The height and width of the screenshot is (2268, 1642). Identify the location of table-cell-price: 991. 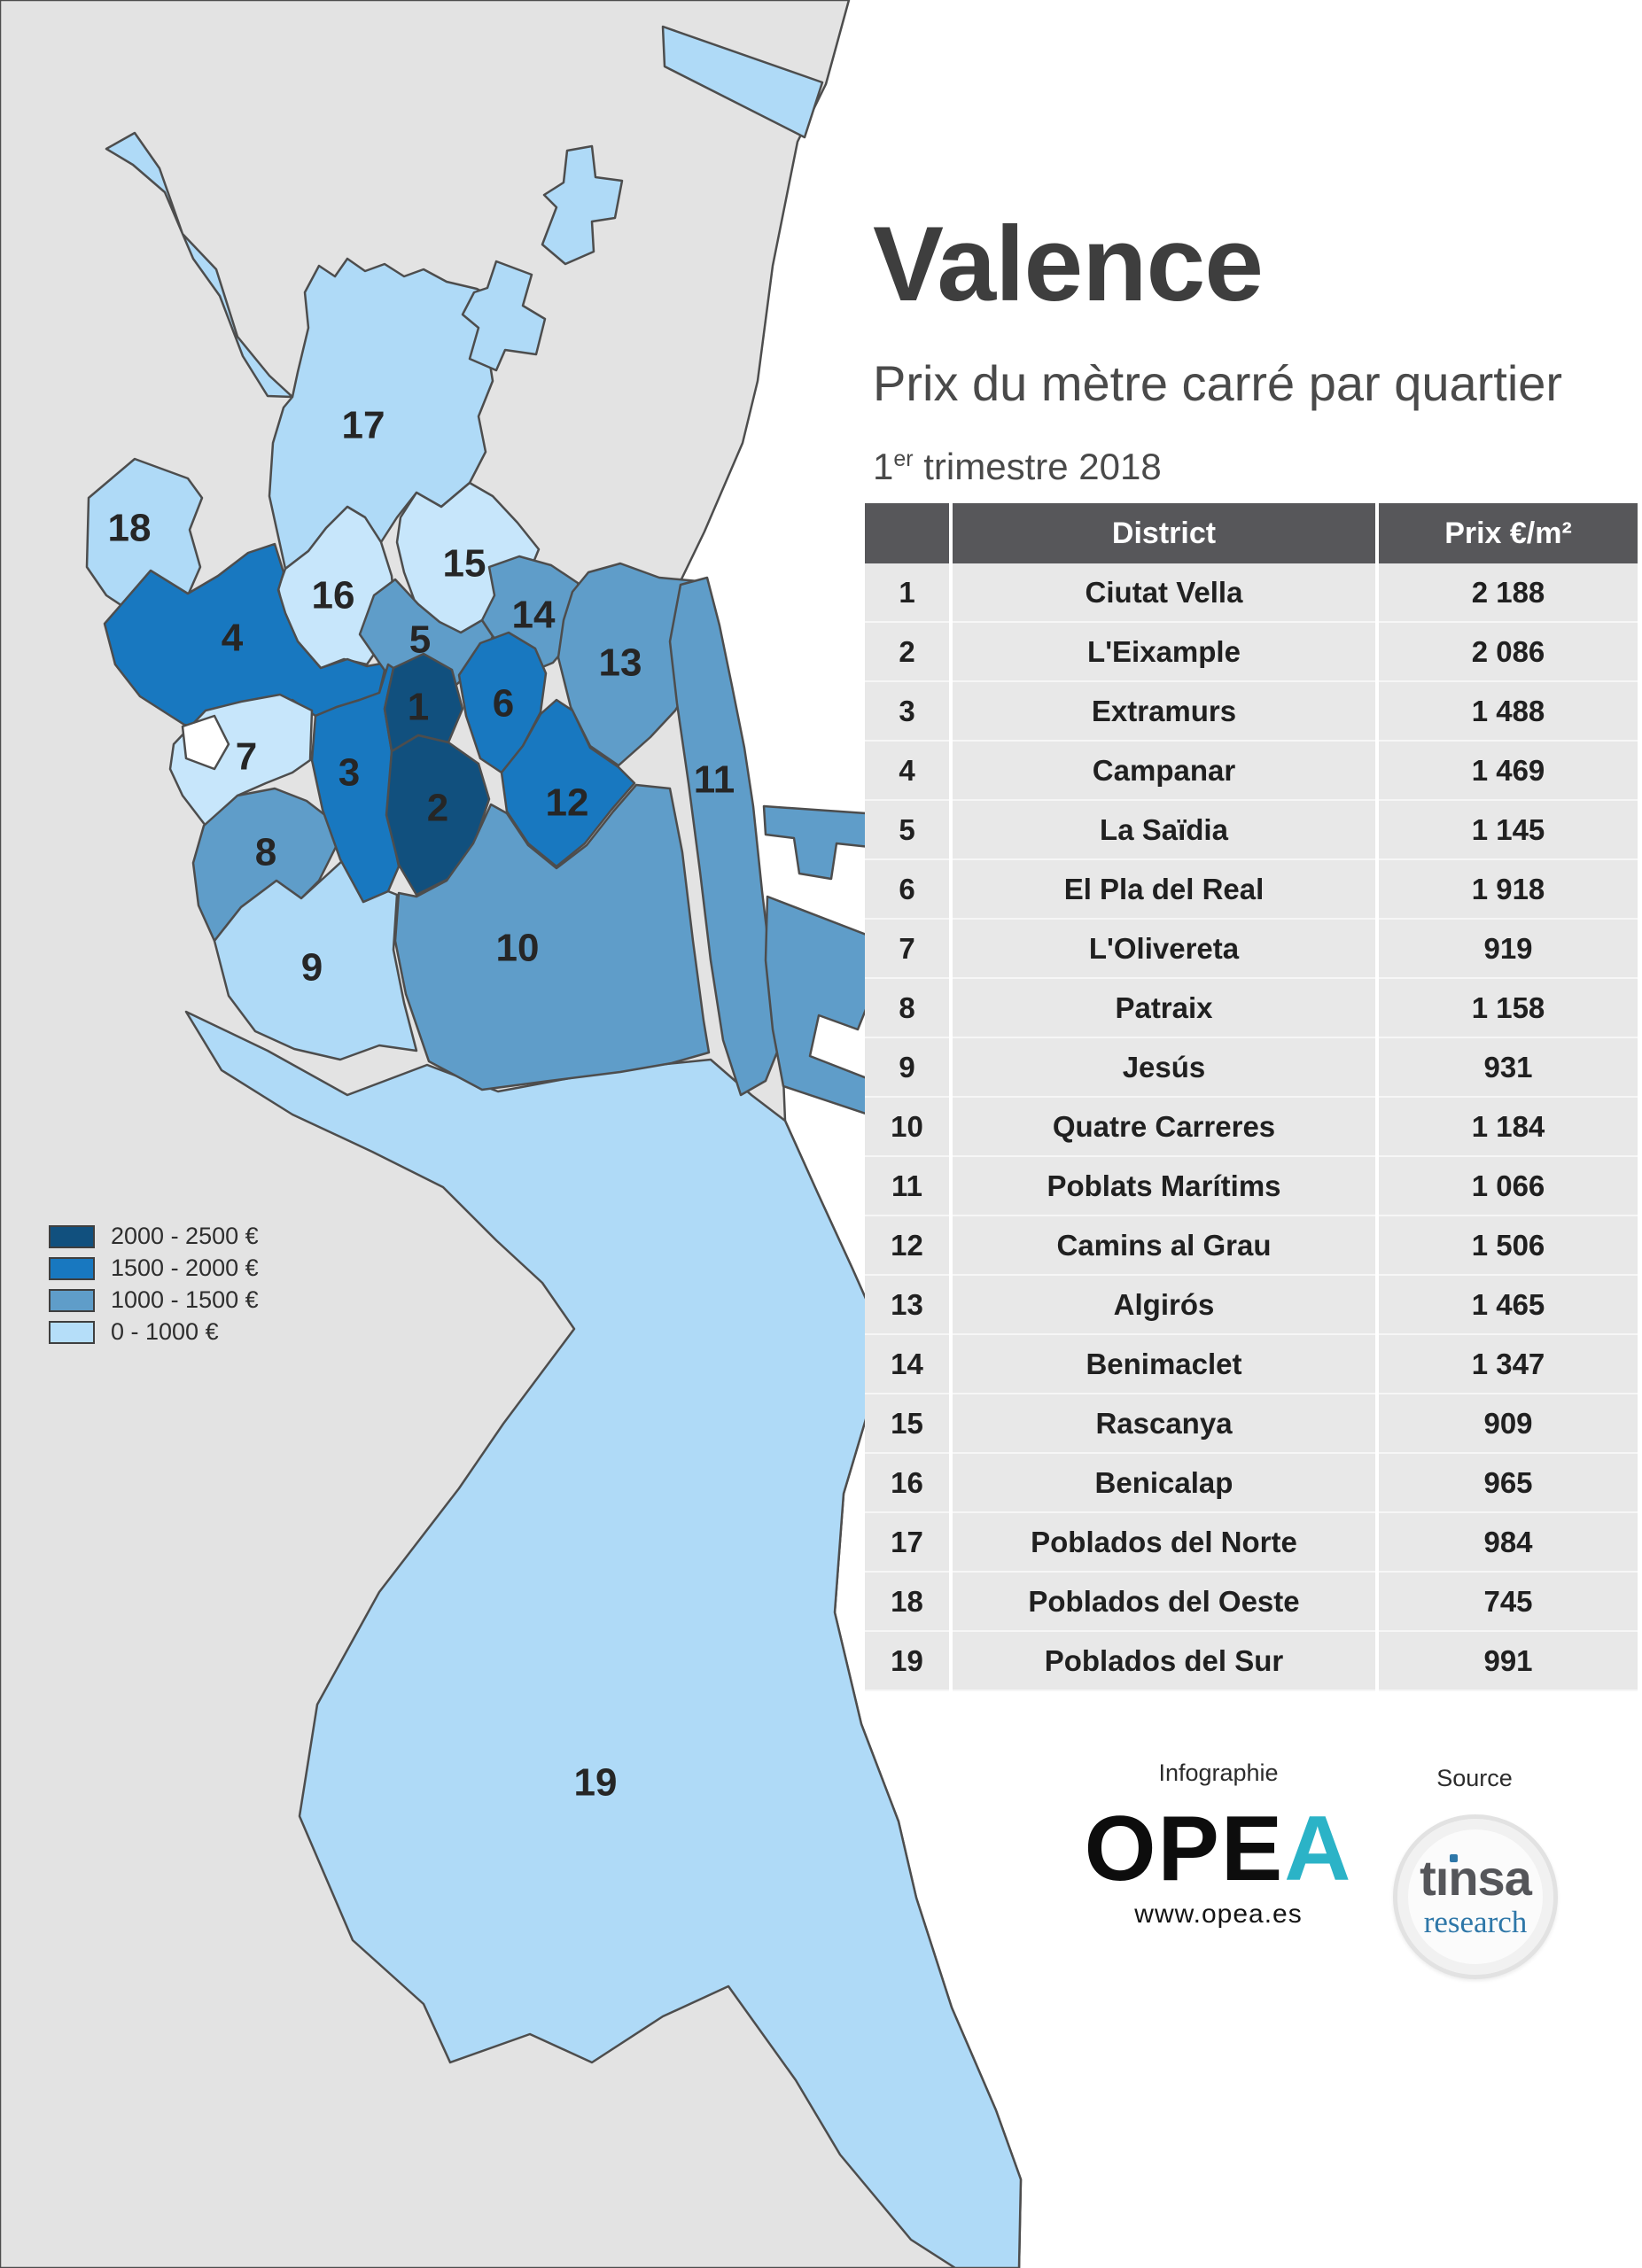
(1508, 1661).